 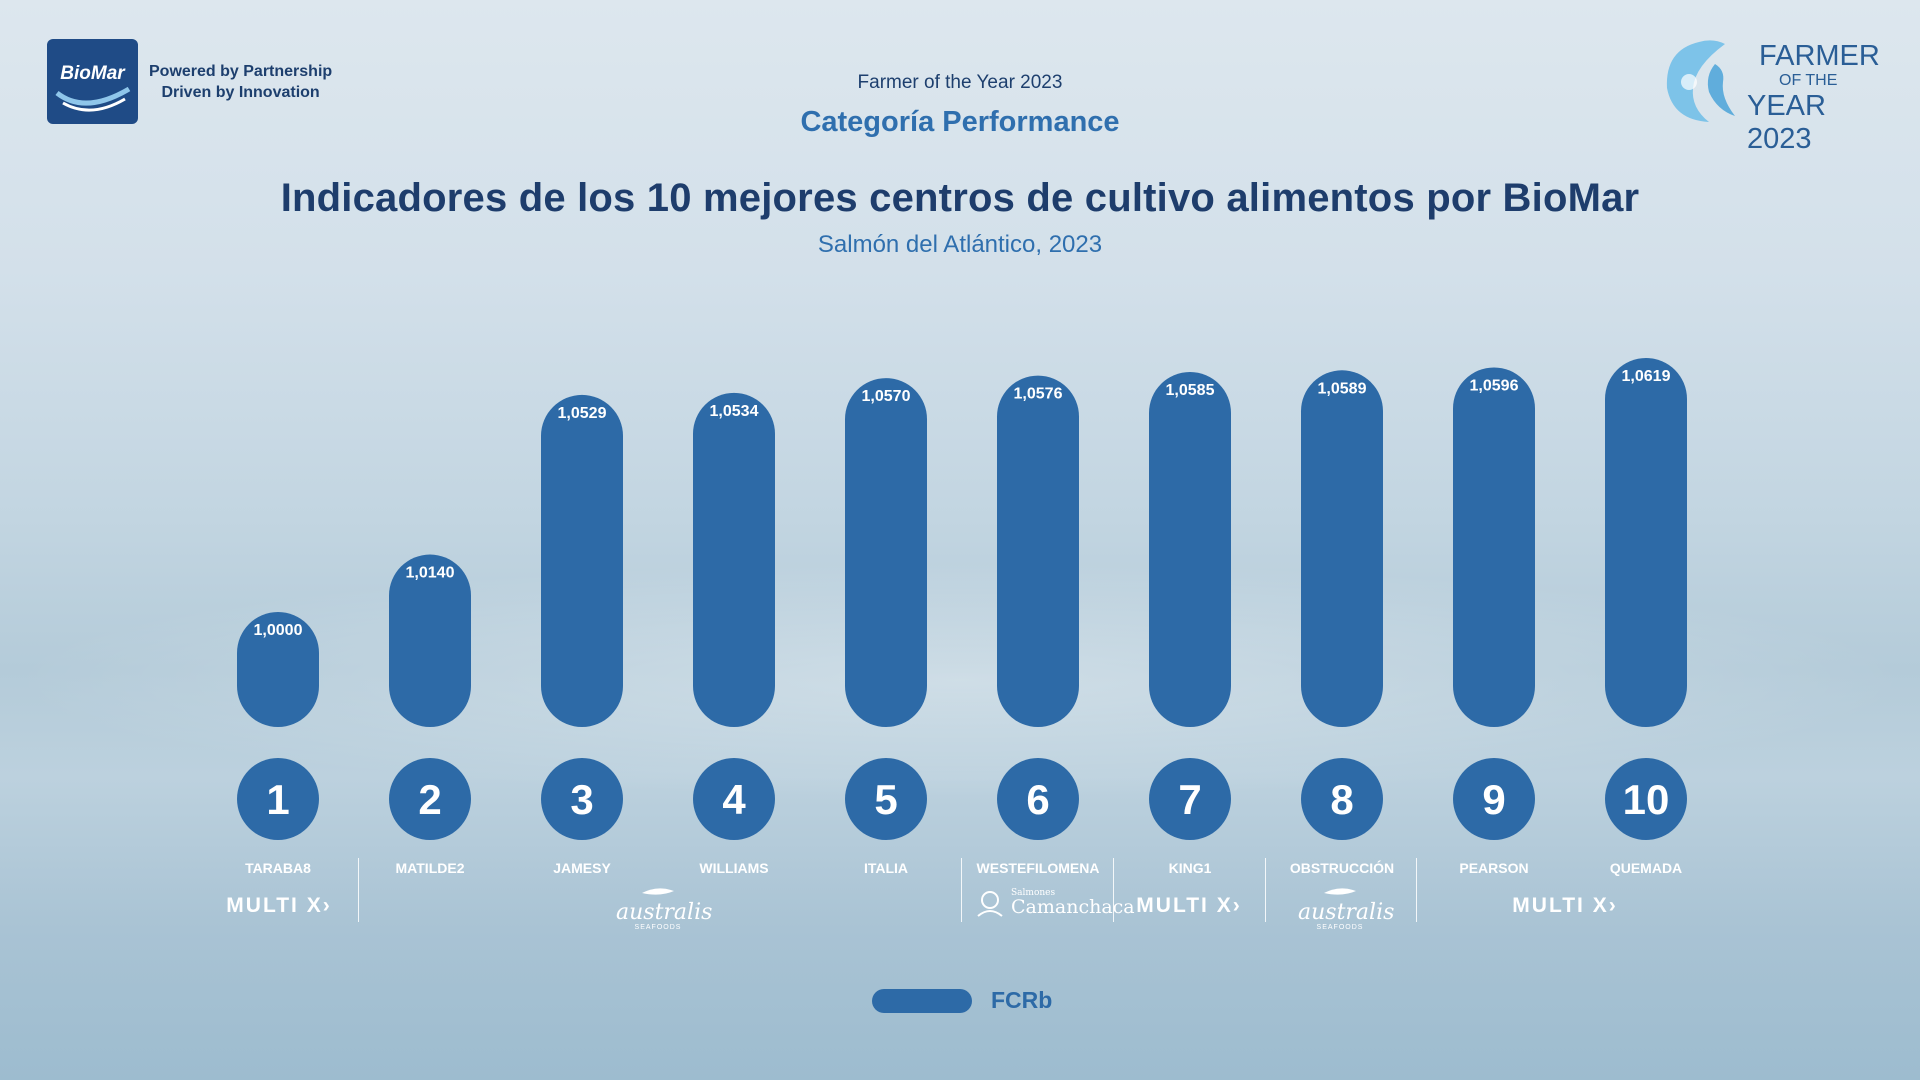 What do you see at coordinates (1073, 907) in the screenshot?
I see `camanchaca-name: Camanchaca` at bounding box center [1073, 907].